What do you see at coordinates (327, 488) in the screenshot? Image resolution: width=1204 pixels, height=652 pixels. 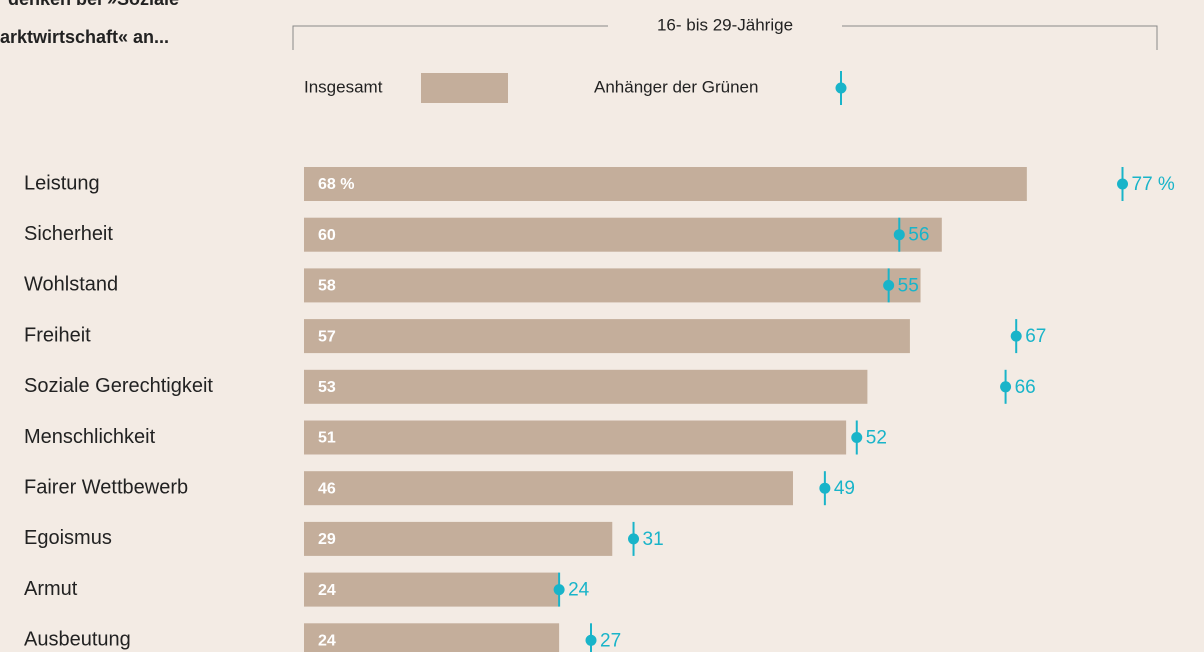 I see `bar-value-label: 46` at bounding box center [327, 488].